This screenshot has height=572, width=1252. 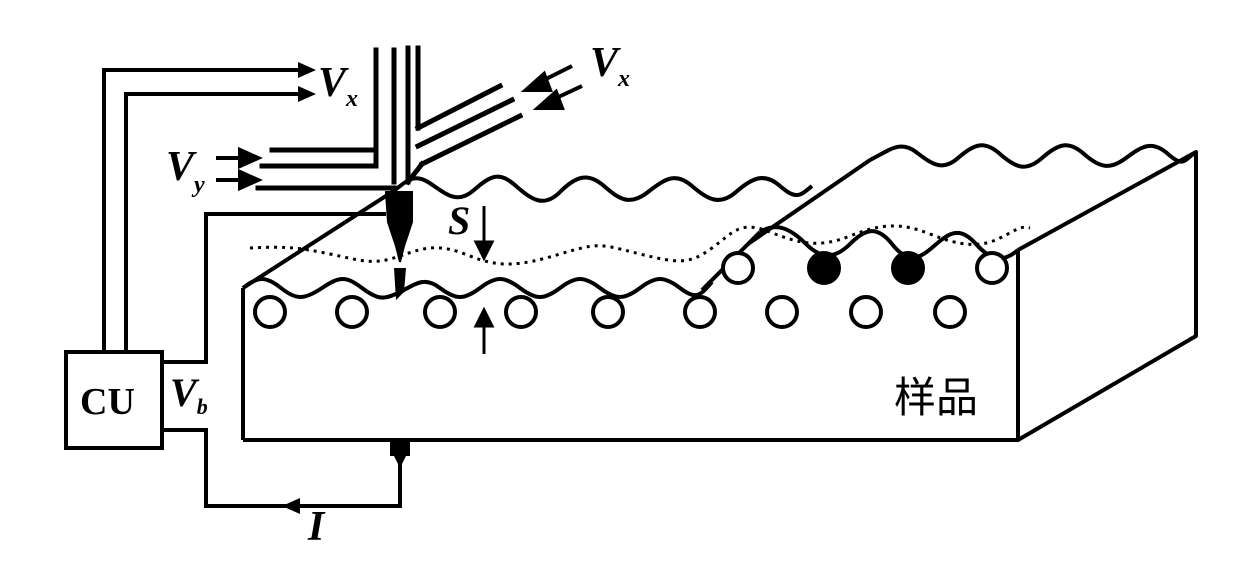 What do you see at coordinates (185, 171) in the screenshot?
I see `label-vy: Vy` at bounding box center [185, 171].